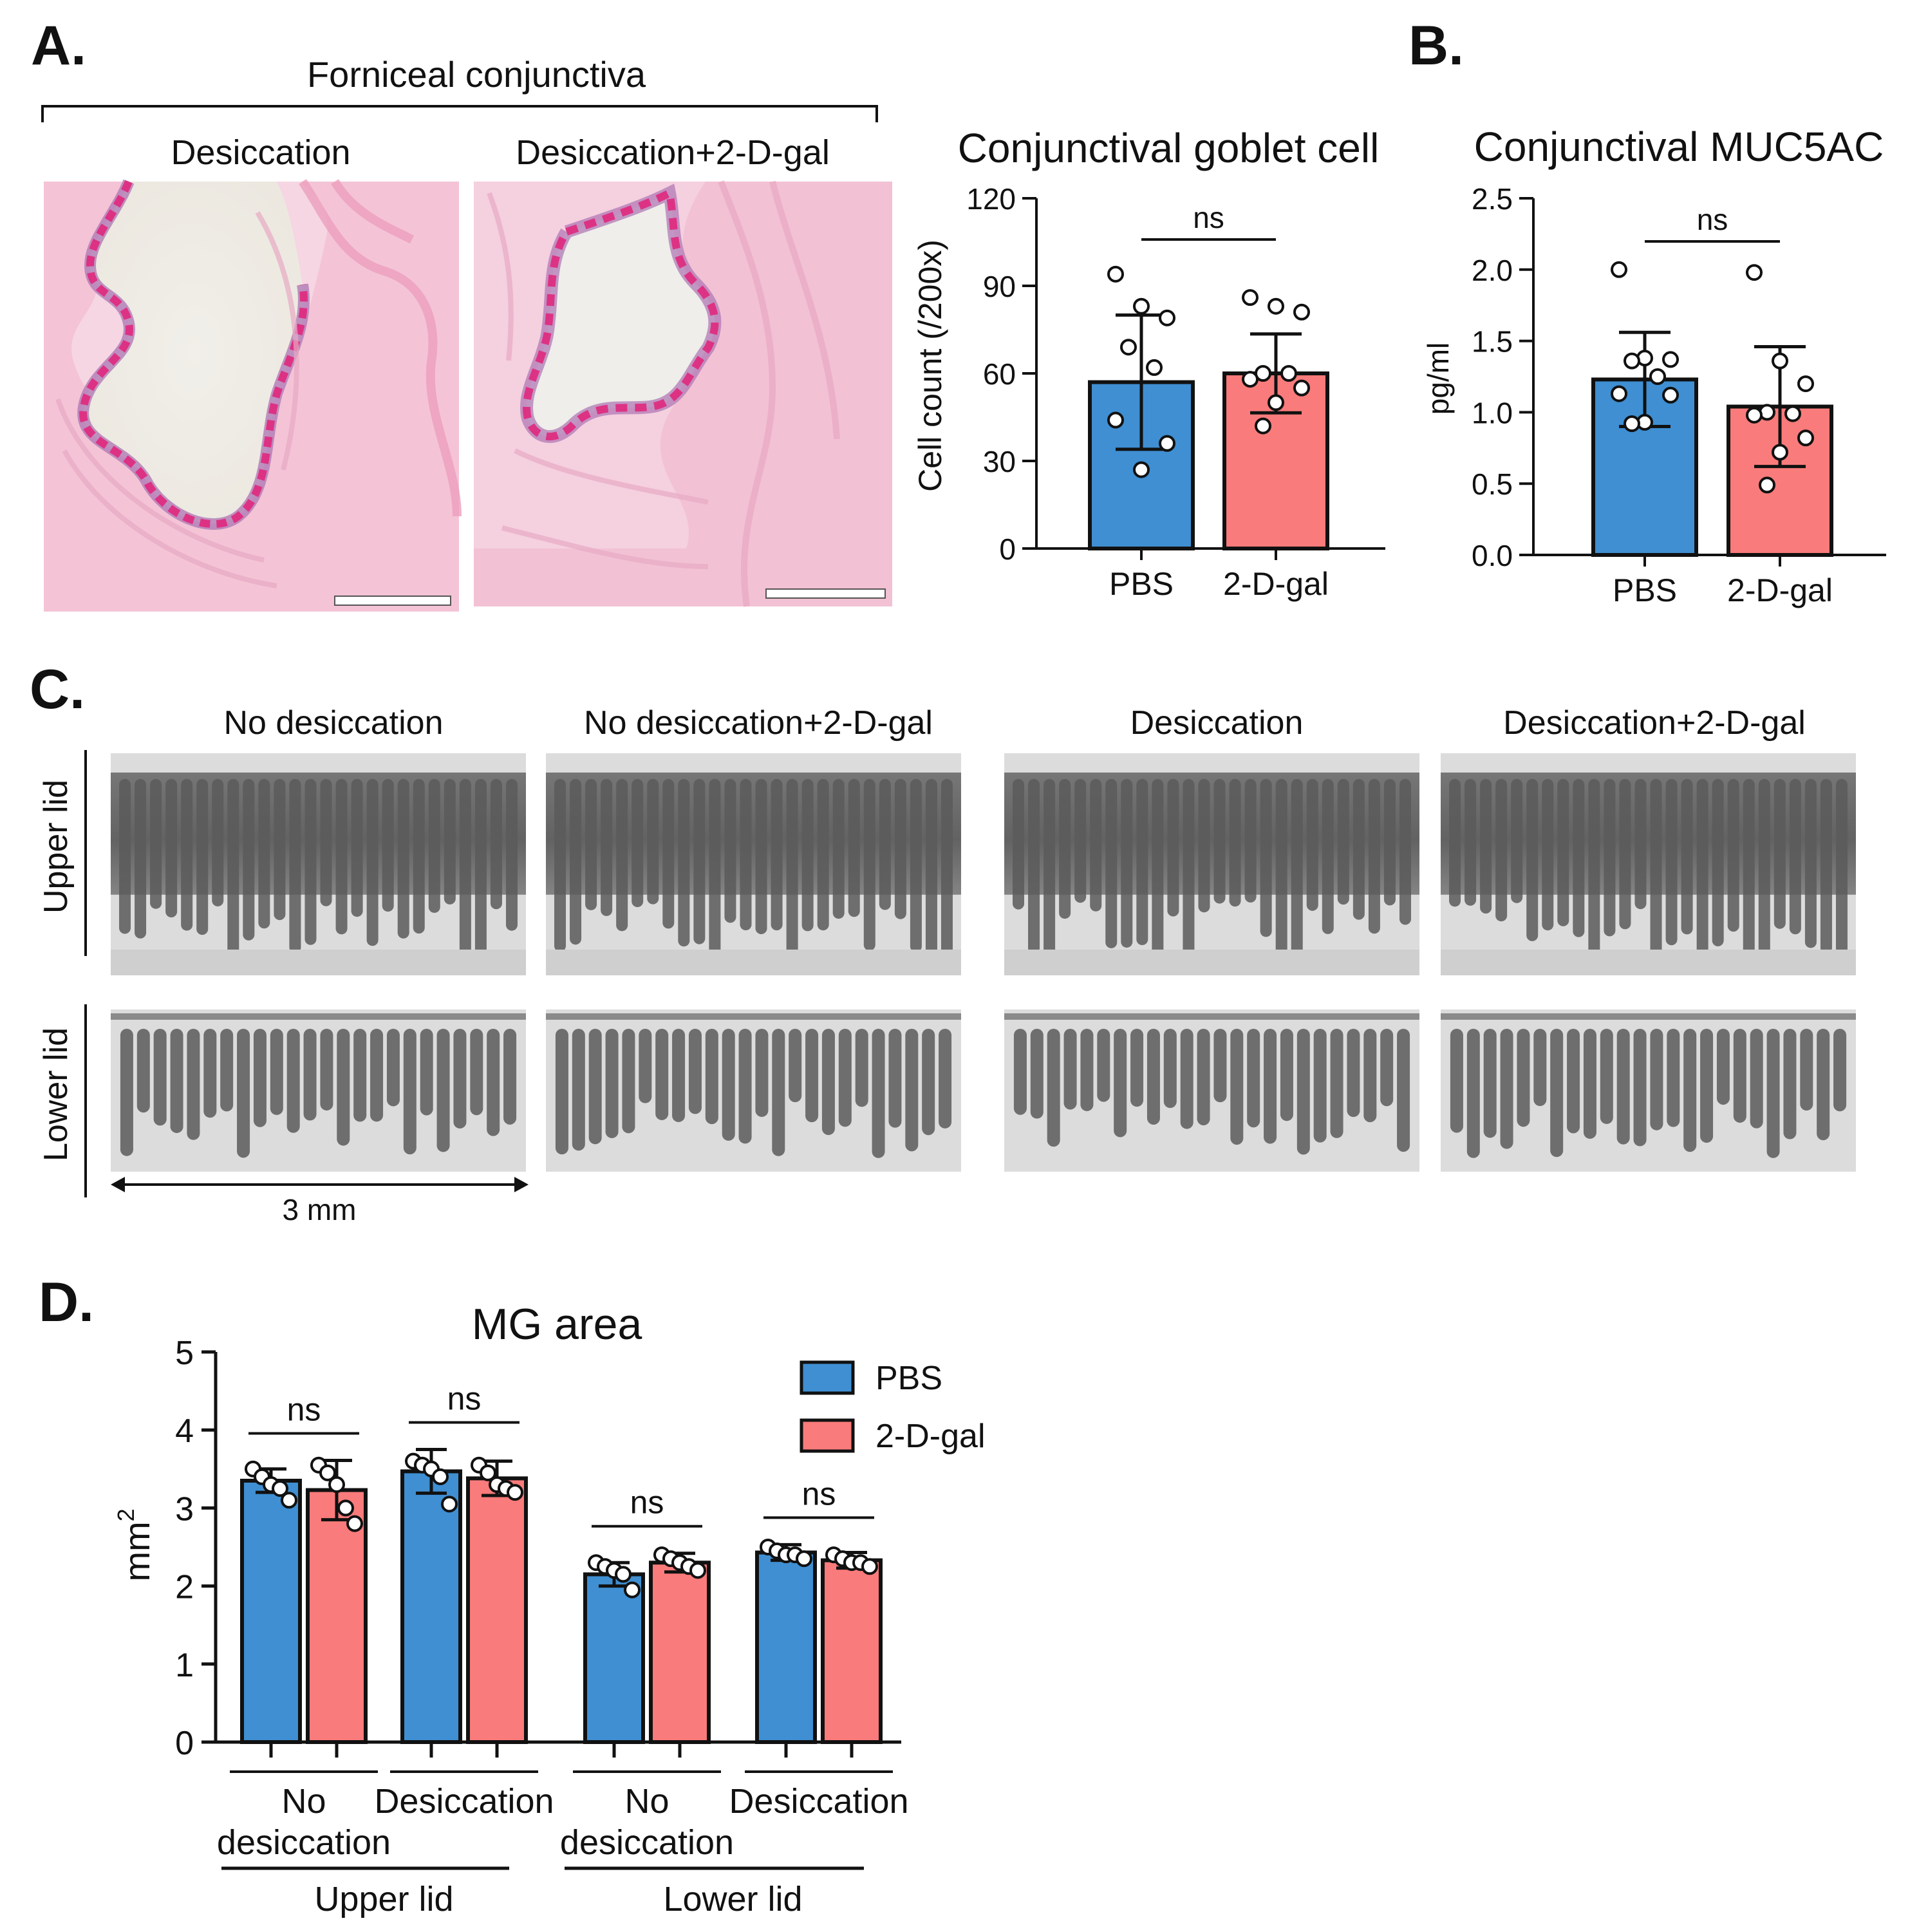 This screenshot has width=1928, height=1932. Describe the element at coordinates (271, 1611) in the screenshot. I see `bar-pbs` at that location.